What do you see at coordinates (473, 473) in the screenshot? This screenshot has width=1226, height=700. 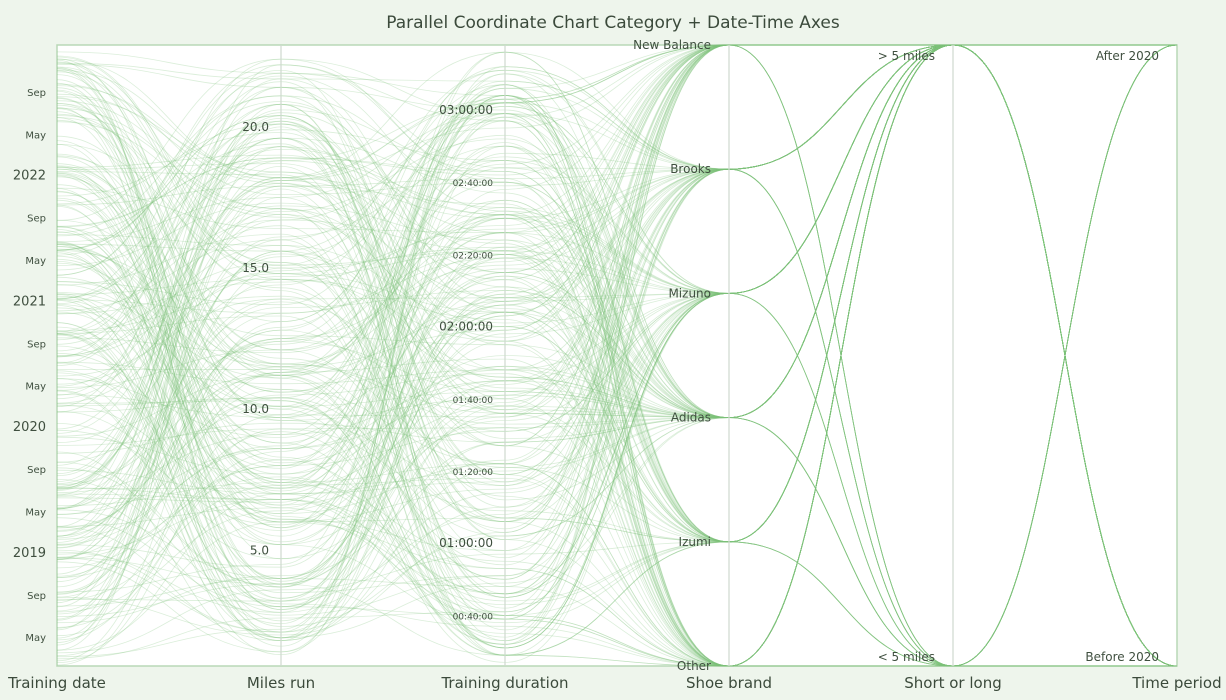 I see `tick-label: 01:20:00` at bounding box center [473, 473].